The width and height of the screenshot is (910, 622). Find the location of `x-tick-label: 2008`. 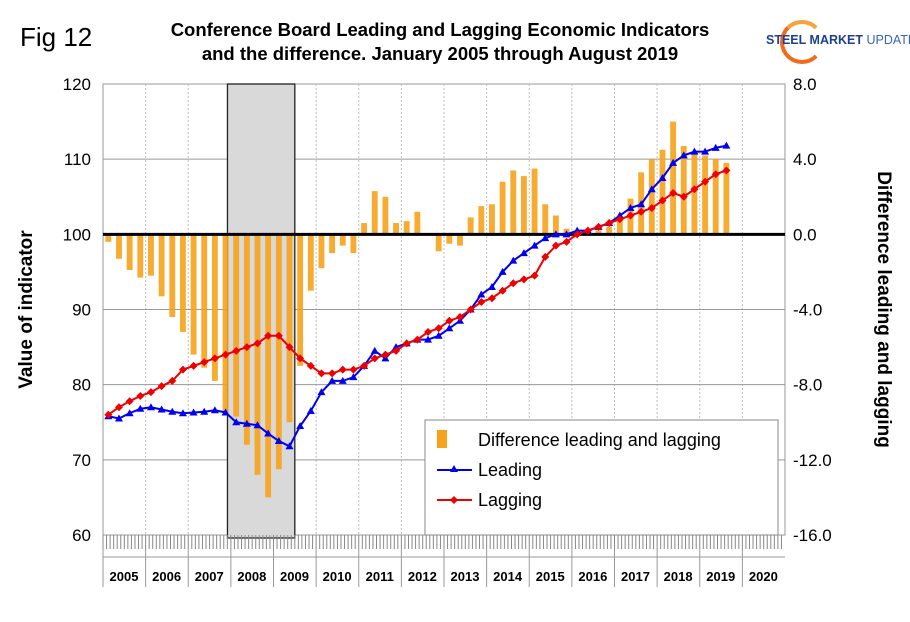

x-tick-label: 2008 is located at coordinates (251, 576).